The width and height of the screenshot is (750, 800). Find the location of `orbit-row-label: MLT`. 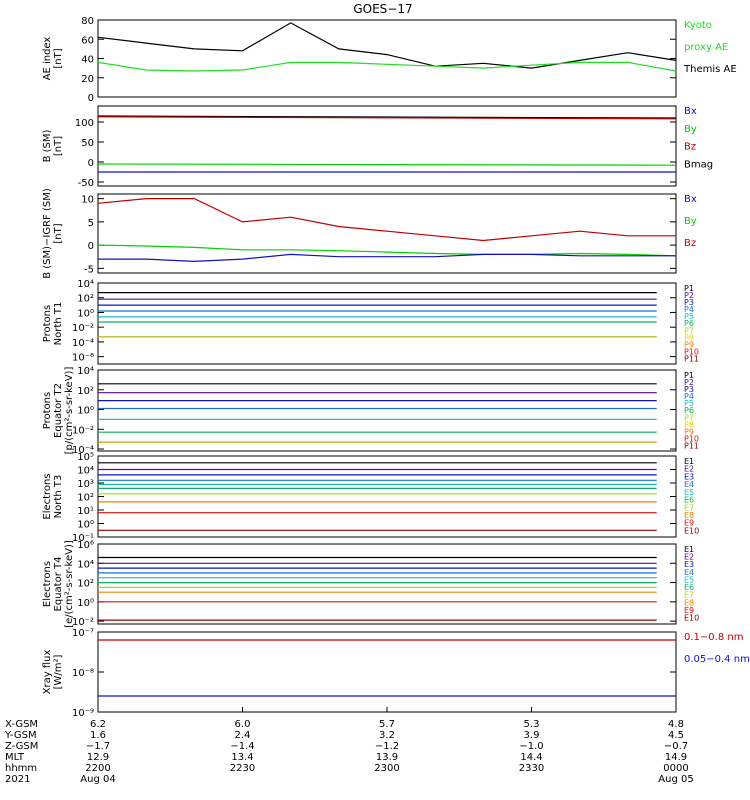

orbit-row-label: MLT is located at coordinates (15, 757).